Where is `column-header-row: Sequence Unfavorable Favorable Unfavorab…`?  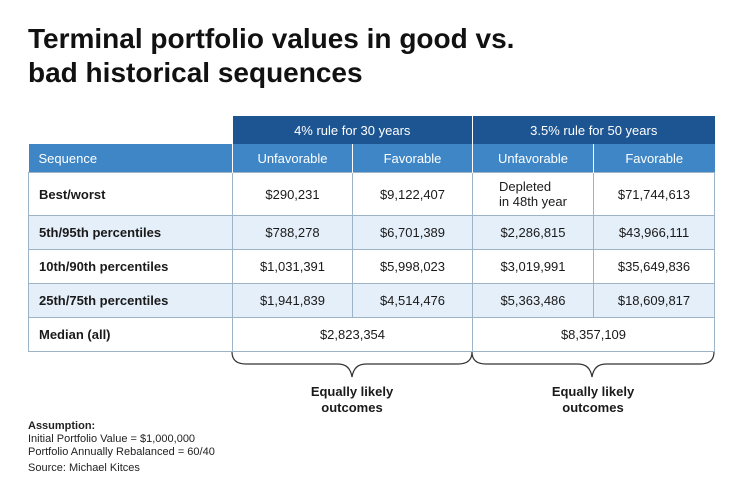
column-header-row: Sequence Unfavorable Favorable Unfavorab… is located at coordinates (371, 158).